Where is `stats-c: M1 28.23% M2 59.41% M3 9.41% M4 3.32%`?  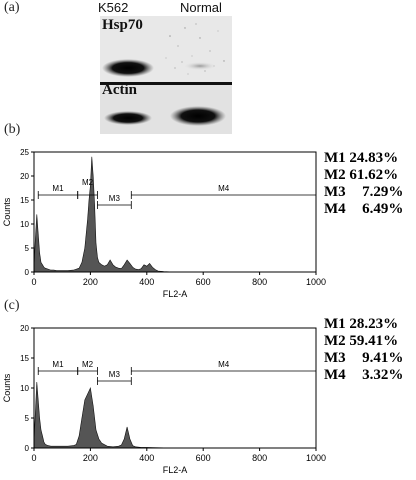
stats-c: M1 28.23% M2 59.41% M3 9.41% M4 3.32% is located at coordinates (363, 350).